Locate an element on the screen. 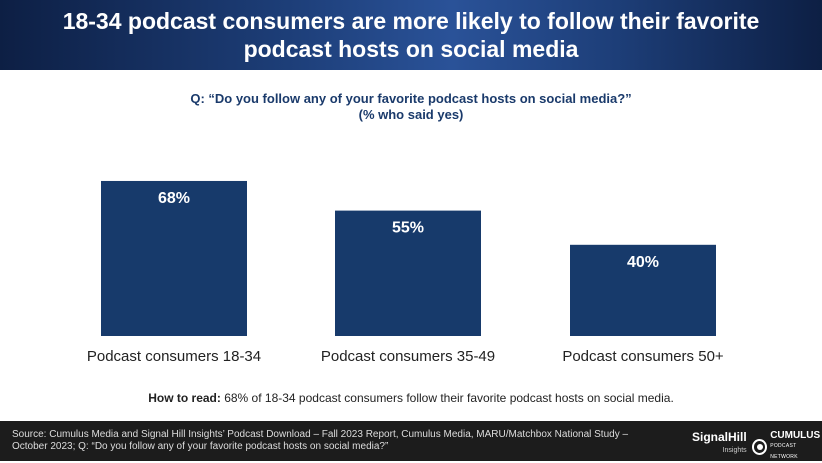  cumulus-logo-text: CUMULUS is located at coordinates (795, 435).